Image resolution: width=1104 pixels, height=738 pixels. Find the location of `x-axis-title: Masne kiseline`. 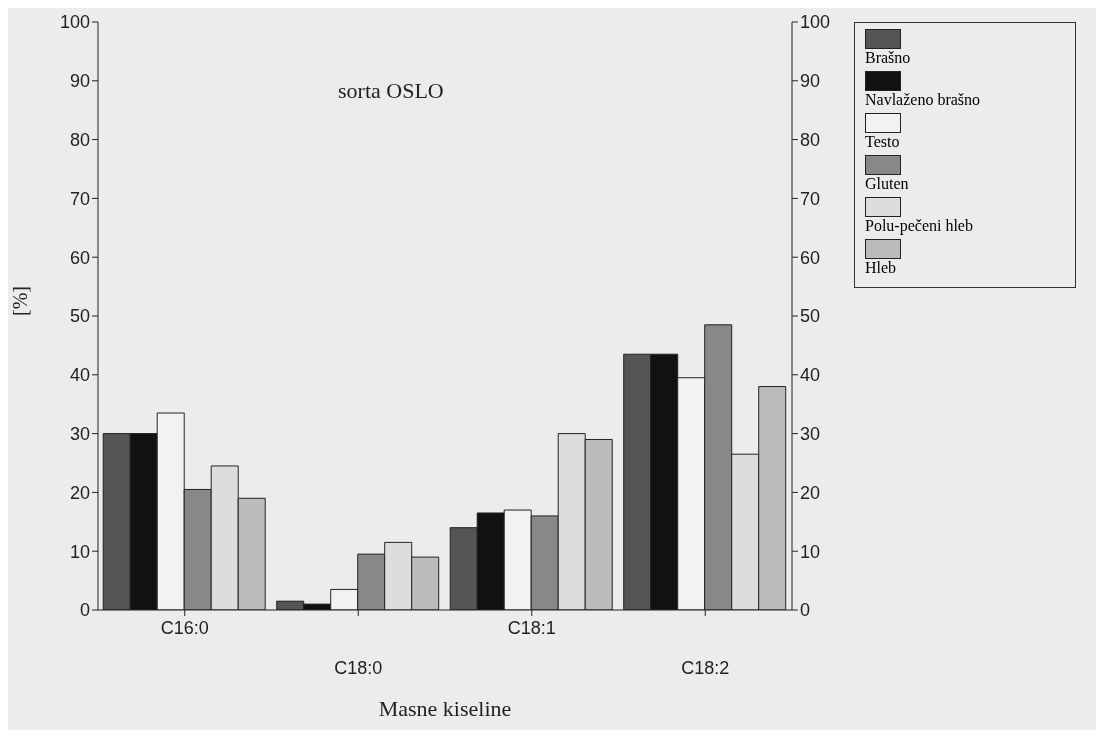

x-axis-title: Masne kiseline is located at coordinates (445, 708).